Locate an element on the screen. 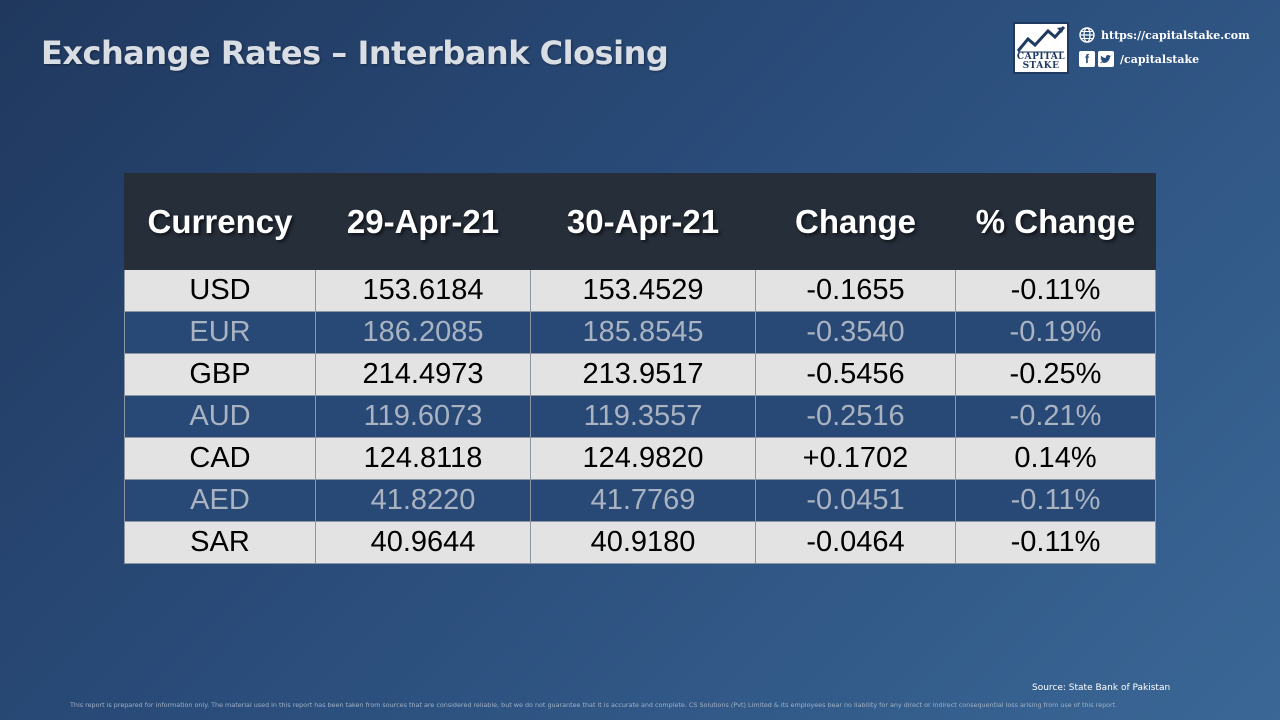 This screenshot has height=720, width=1280. change-cell: -0.1655 is located at coordinates (855, 290).